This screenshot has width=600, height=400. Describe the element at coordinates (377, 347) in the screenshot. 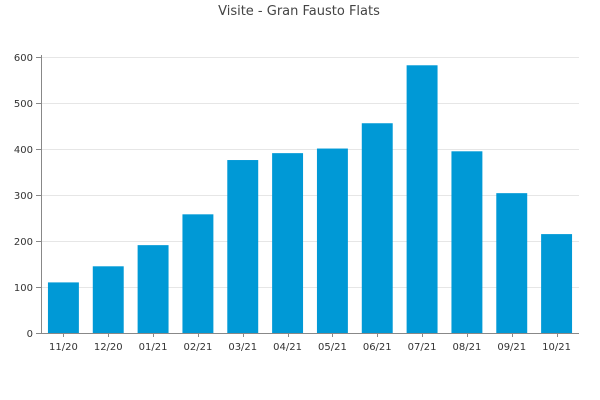

I see `x-tick-label: 06/21` at that location.